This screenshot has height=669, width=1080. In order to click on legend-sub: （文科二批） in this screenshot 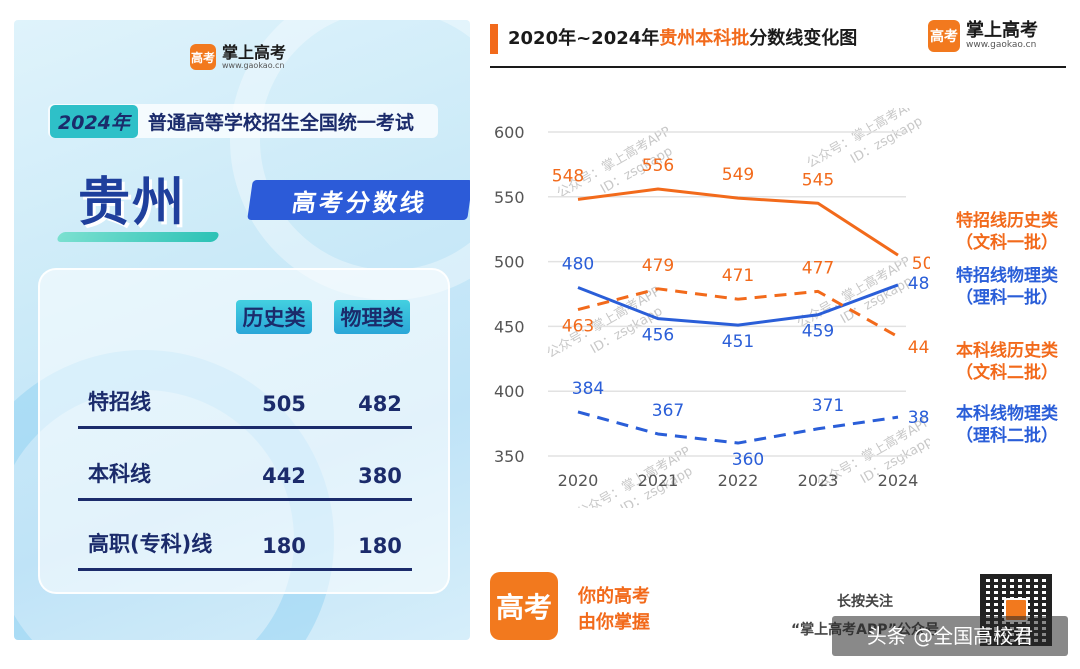, I will do `click(1007, 373)`.